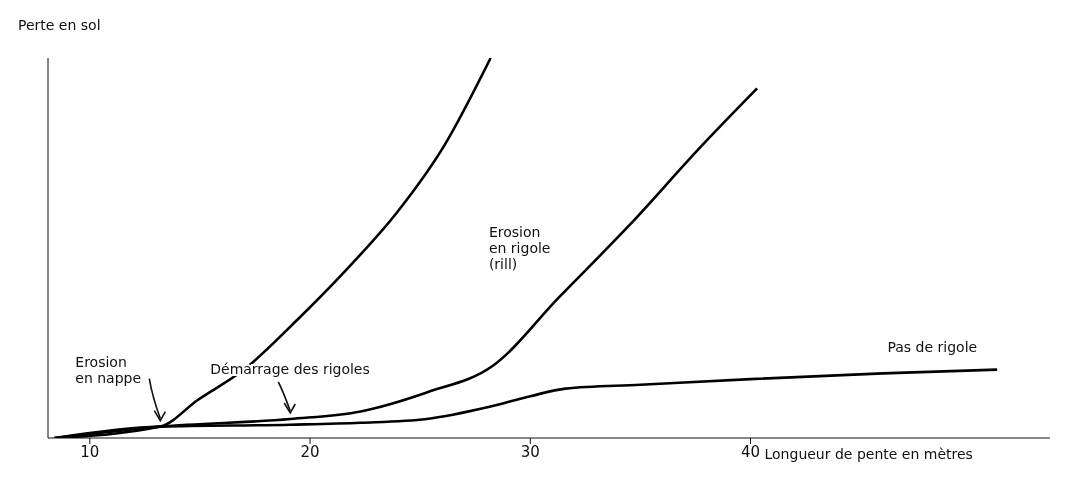 The height and width of the screenshot is (486, 1074). What do you see at coordinates (750, 451) in the screenshot?
I see `x-tick-label: 40` at bounding box center [750, 451].